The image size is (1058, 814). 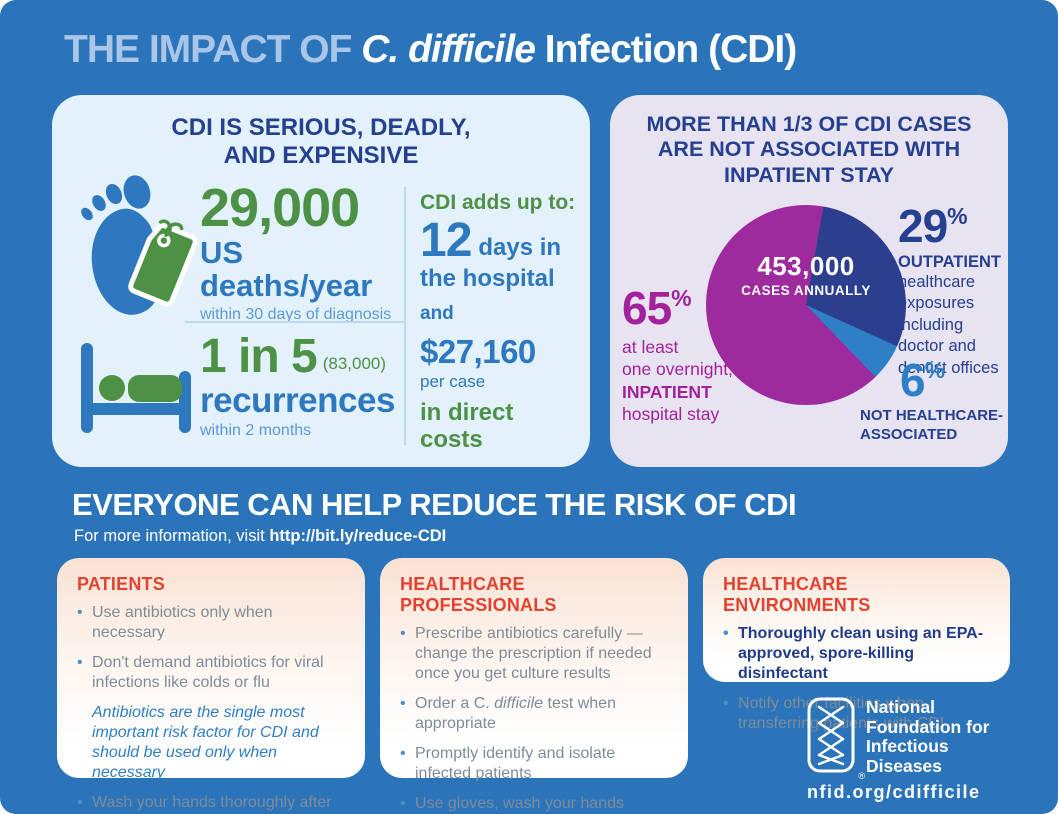 What do you see at coordinates (806, 305) in the screenshot?
I see `pie-chart` at bounding box center [806, 305].